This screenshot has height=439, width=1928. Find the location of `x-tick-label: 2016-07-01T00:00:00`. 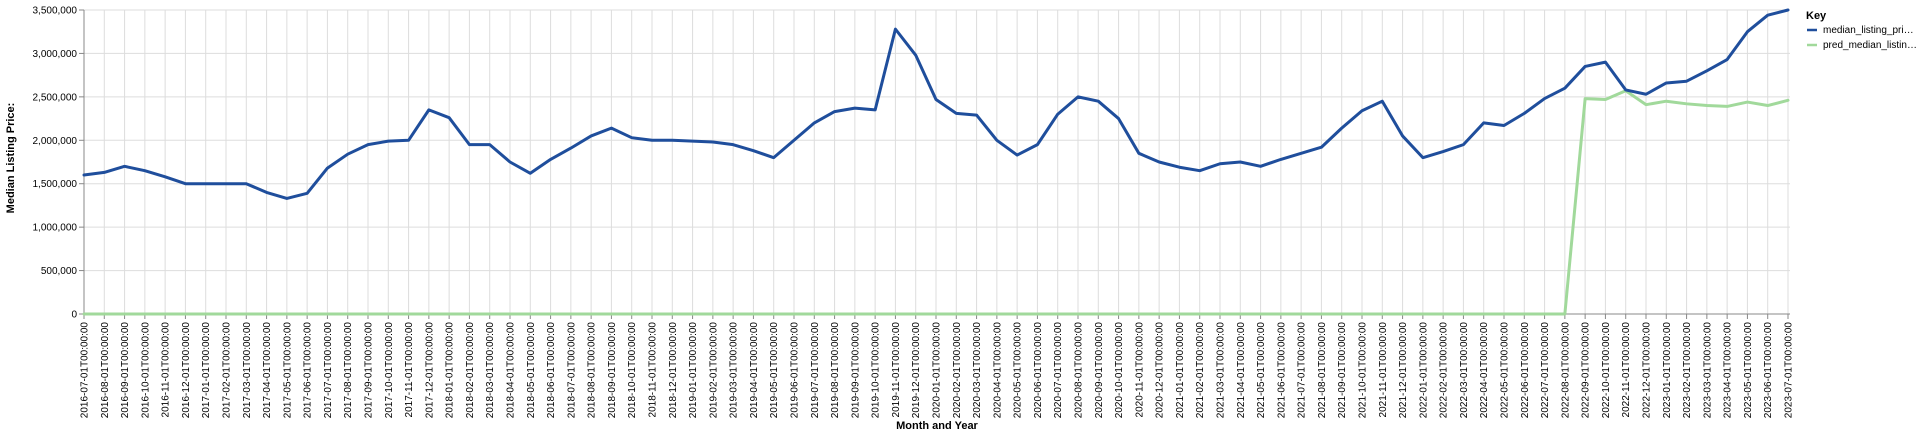

x-tick-label: 2016-07-01T00:00:00 is located at coordinates (85, 370).